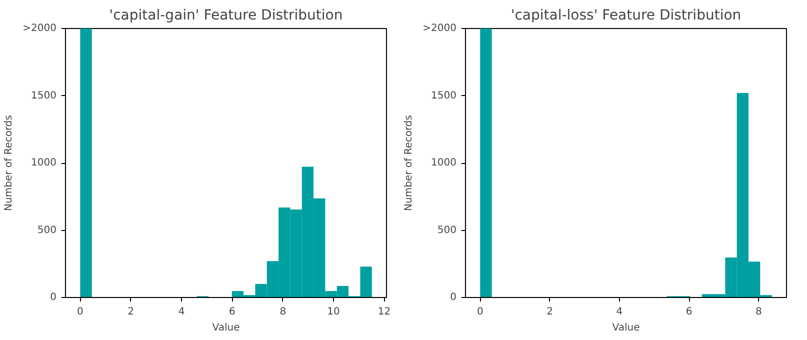  Describe the element at coordinates (333, 312) in the screenshot. I see `x-tick-label: 10` at that location.